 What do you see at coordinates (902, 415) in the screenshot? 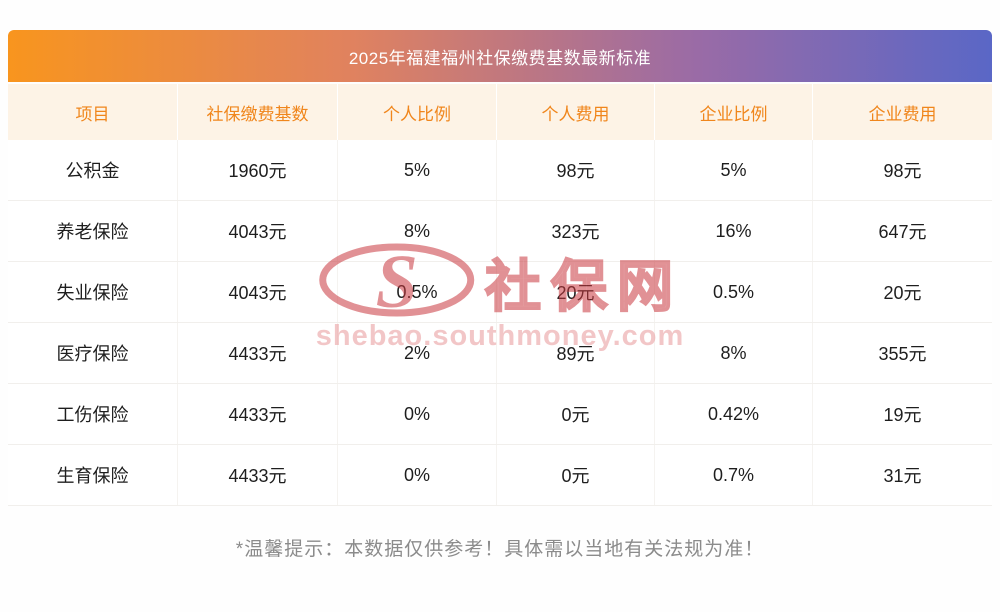
I see `table-cell: 19元` at bounding box center [902, 415].